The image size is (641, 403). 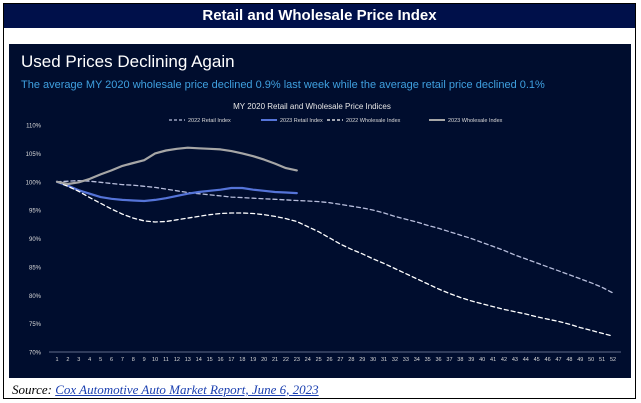 What do you see at coordinates (493, 360) in the screenshot?
I see `x-tick-label: 41` at bounding box center [493, 360].